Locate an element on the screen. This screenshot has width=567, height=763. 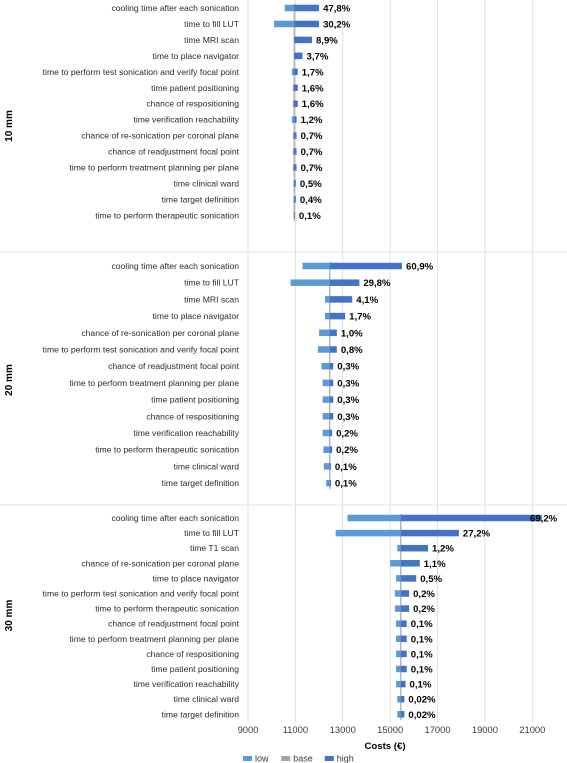
panel-3-row-9-low-bar is located at coordinates (398, 639).